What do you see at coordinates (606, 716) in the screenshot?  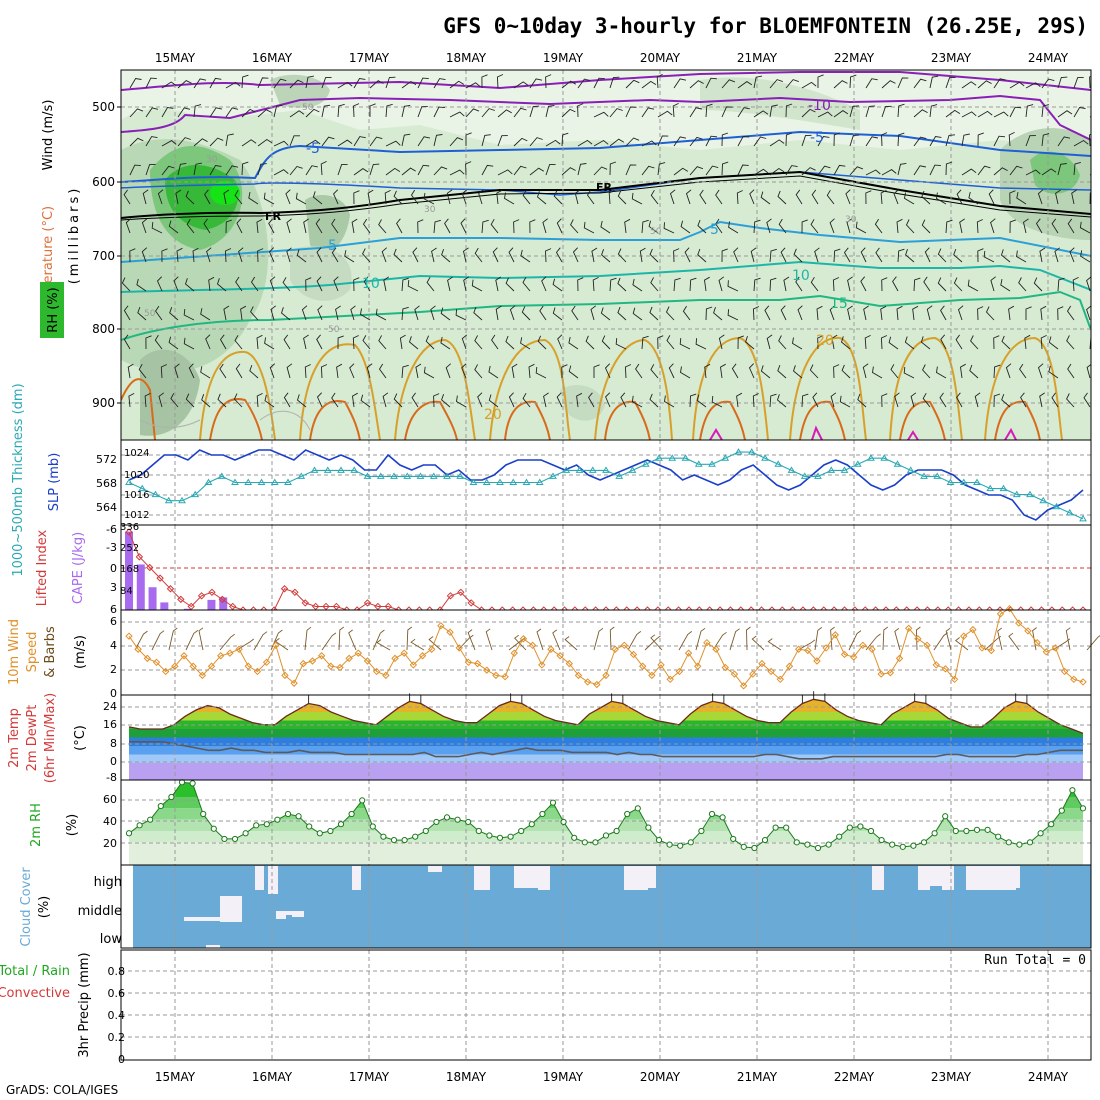 I see `temp-line` at bounding box center [606, 716].